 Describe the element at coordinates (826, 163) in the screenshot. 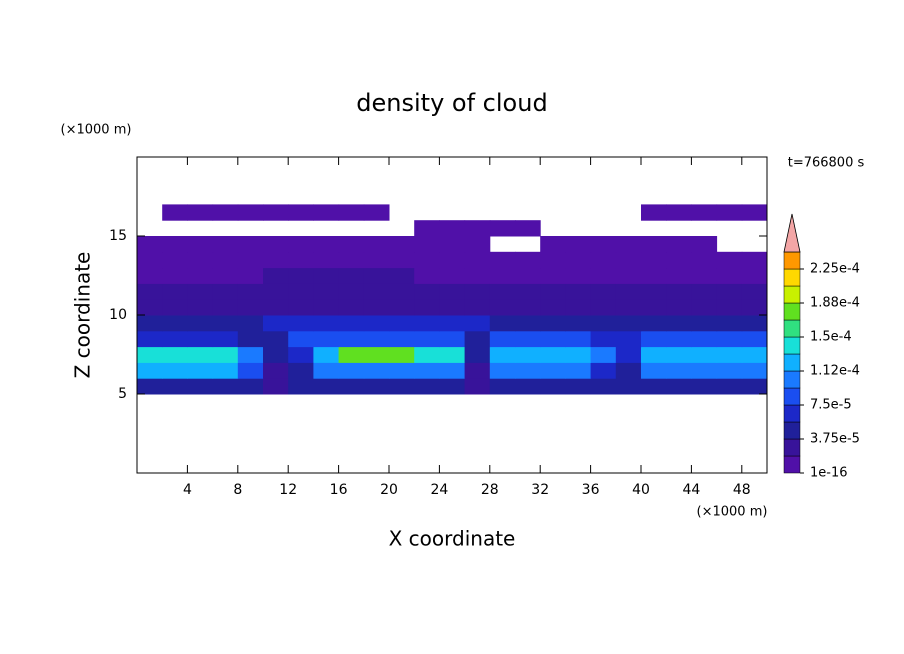

I see `time-annotation: t=766800 s` at that location.